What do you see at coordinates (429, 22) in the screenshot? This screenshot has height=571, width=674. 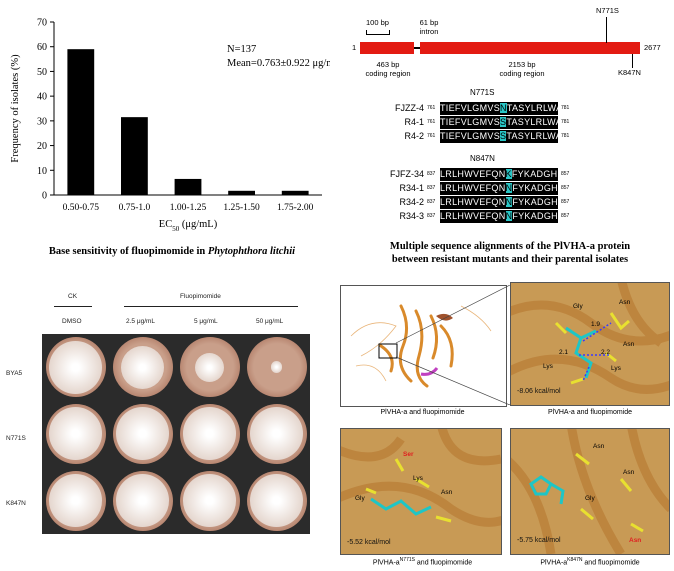 I see `intron-label: 61 bp` at bounding box center [429, 22].